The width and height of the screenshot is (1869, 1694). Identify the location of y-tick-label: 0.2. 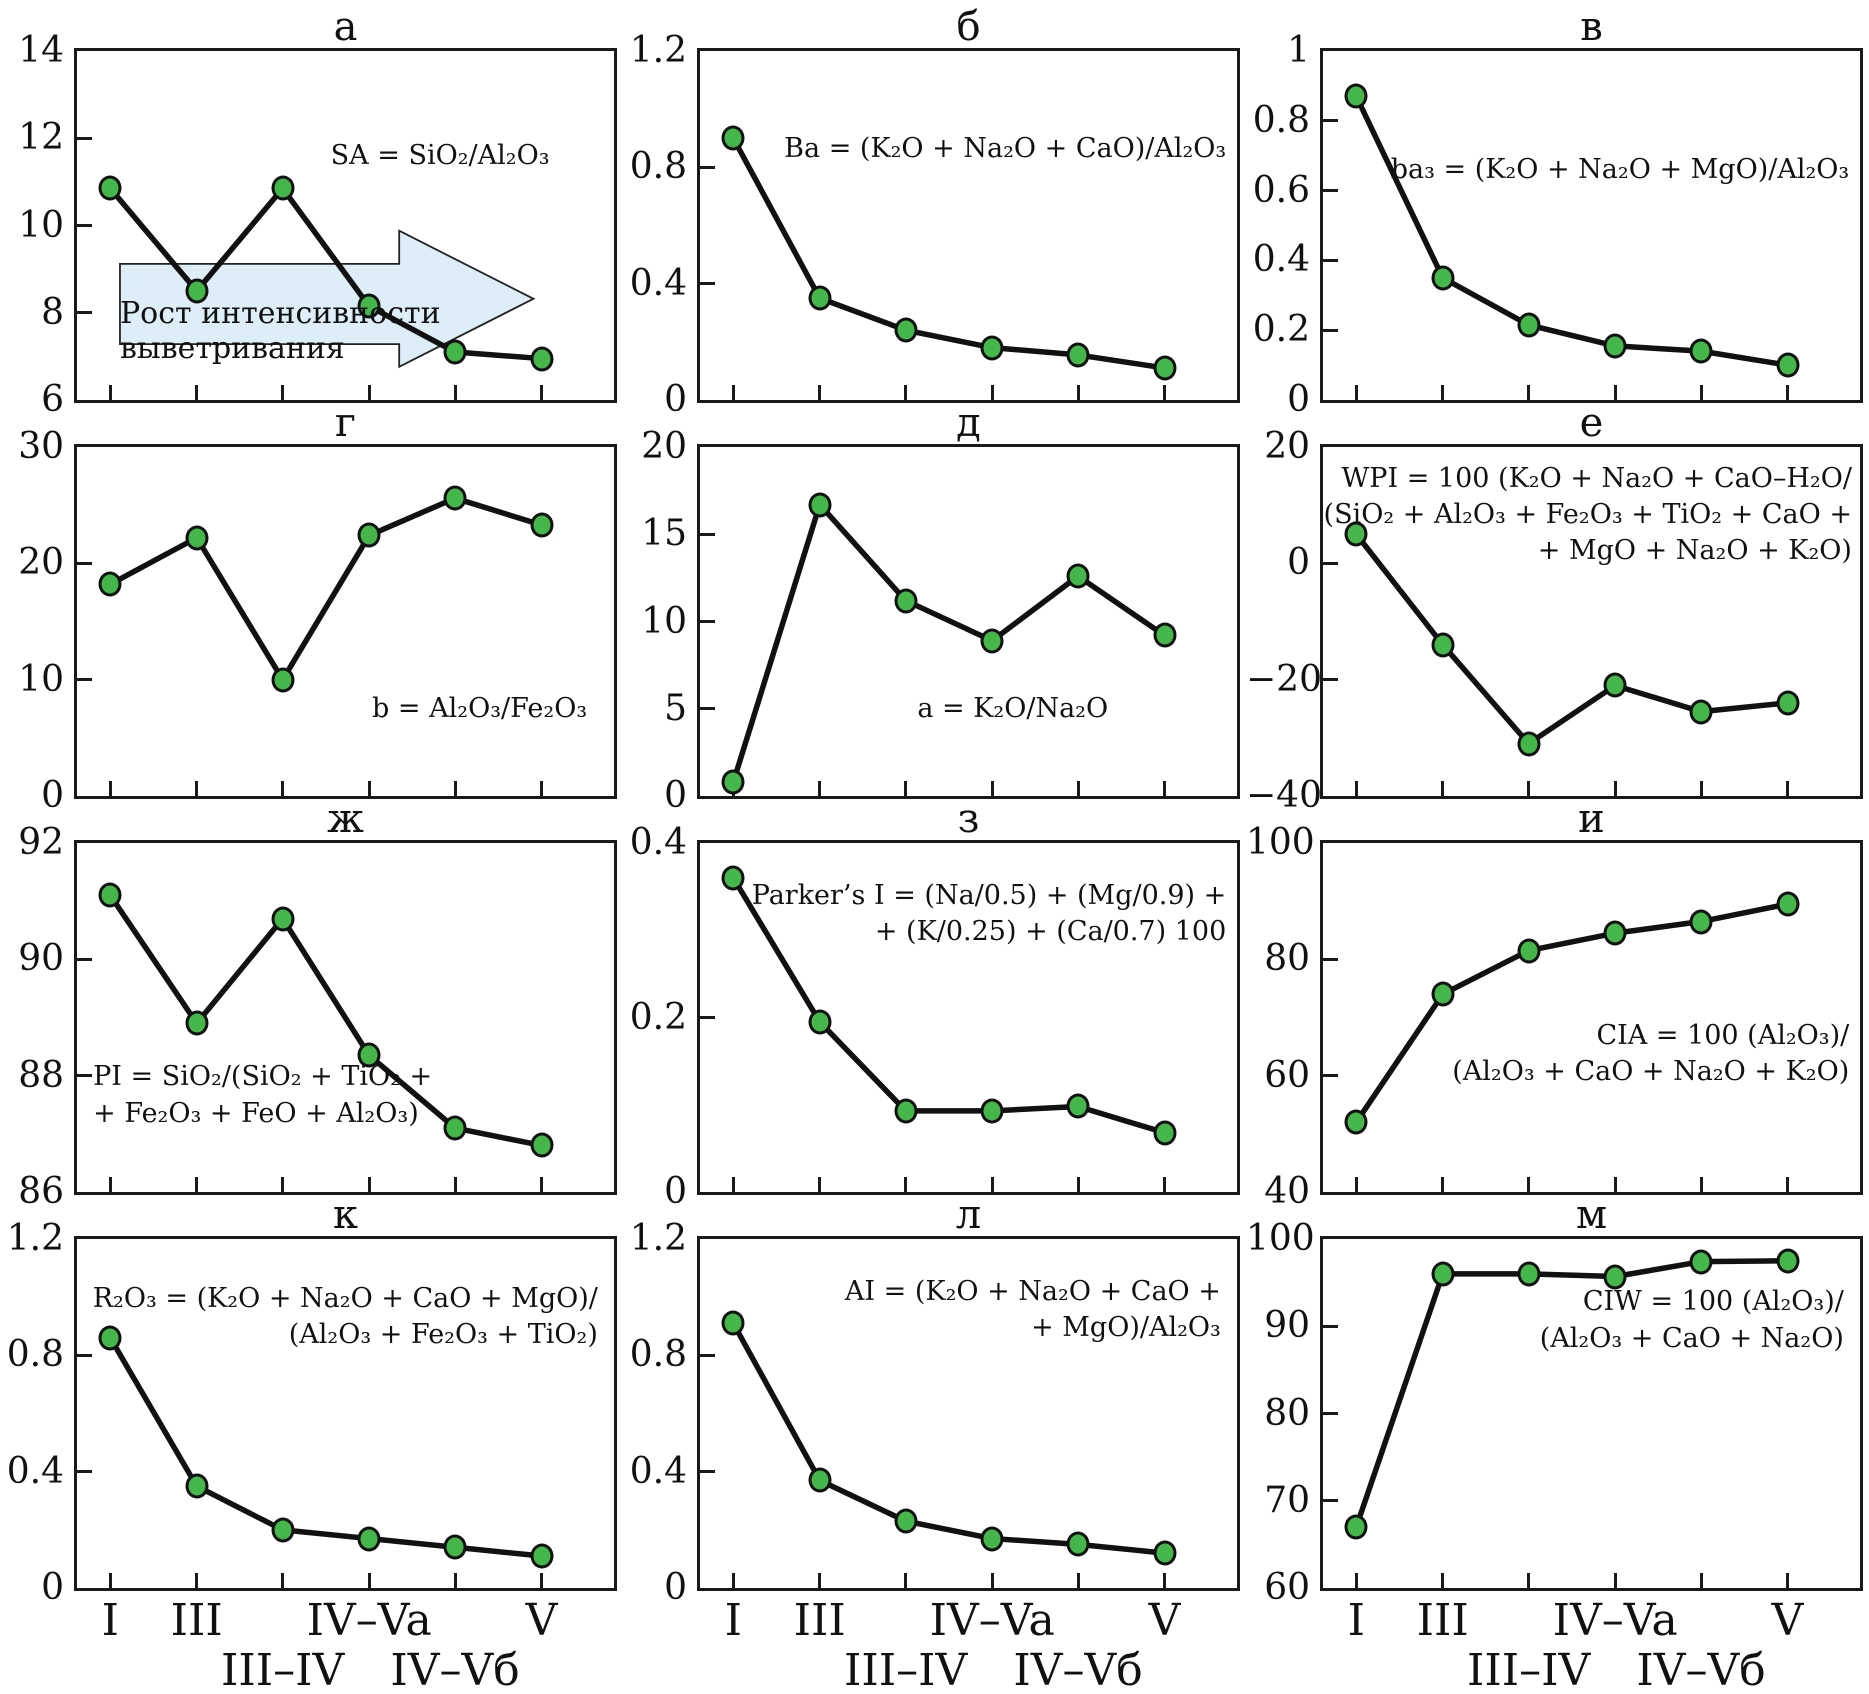
(658, 1017).